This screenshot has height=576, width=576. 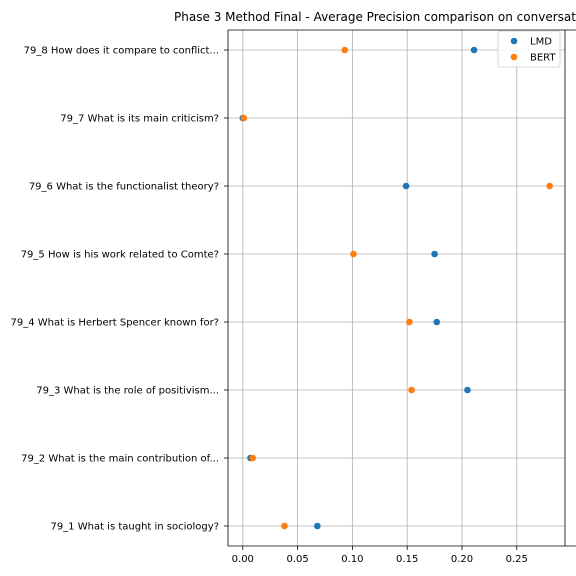 What do you see at coordinates (139, 119) in the screenshot?
I see `category-label: 79_7 What is its main criticism?` at bounding box center [139, 119].